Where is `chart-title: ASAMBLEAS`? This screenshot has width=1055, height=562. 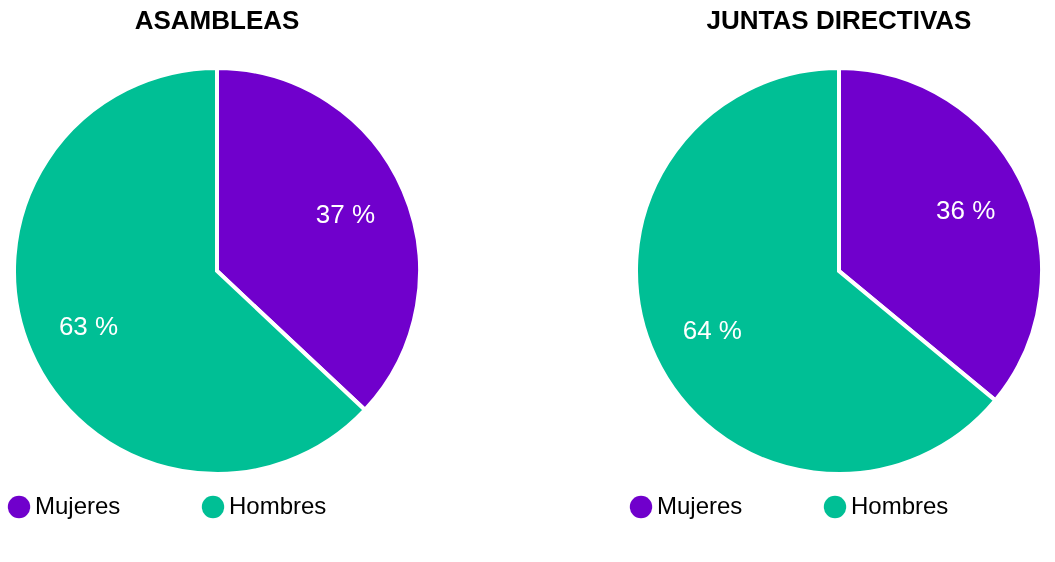 chart-title: ASAMBLEAS is located at coordinates (217, 20).